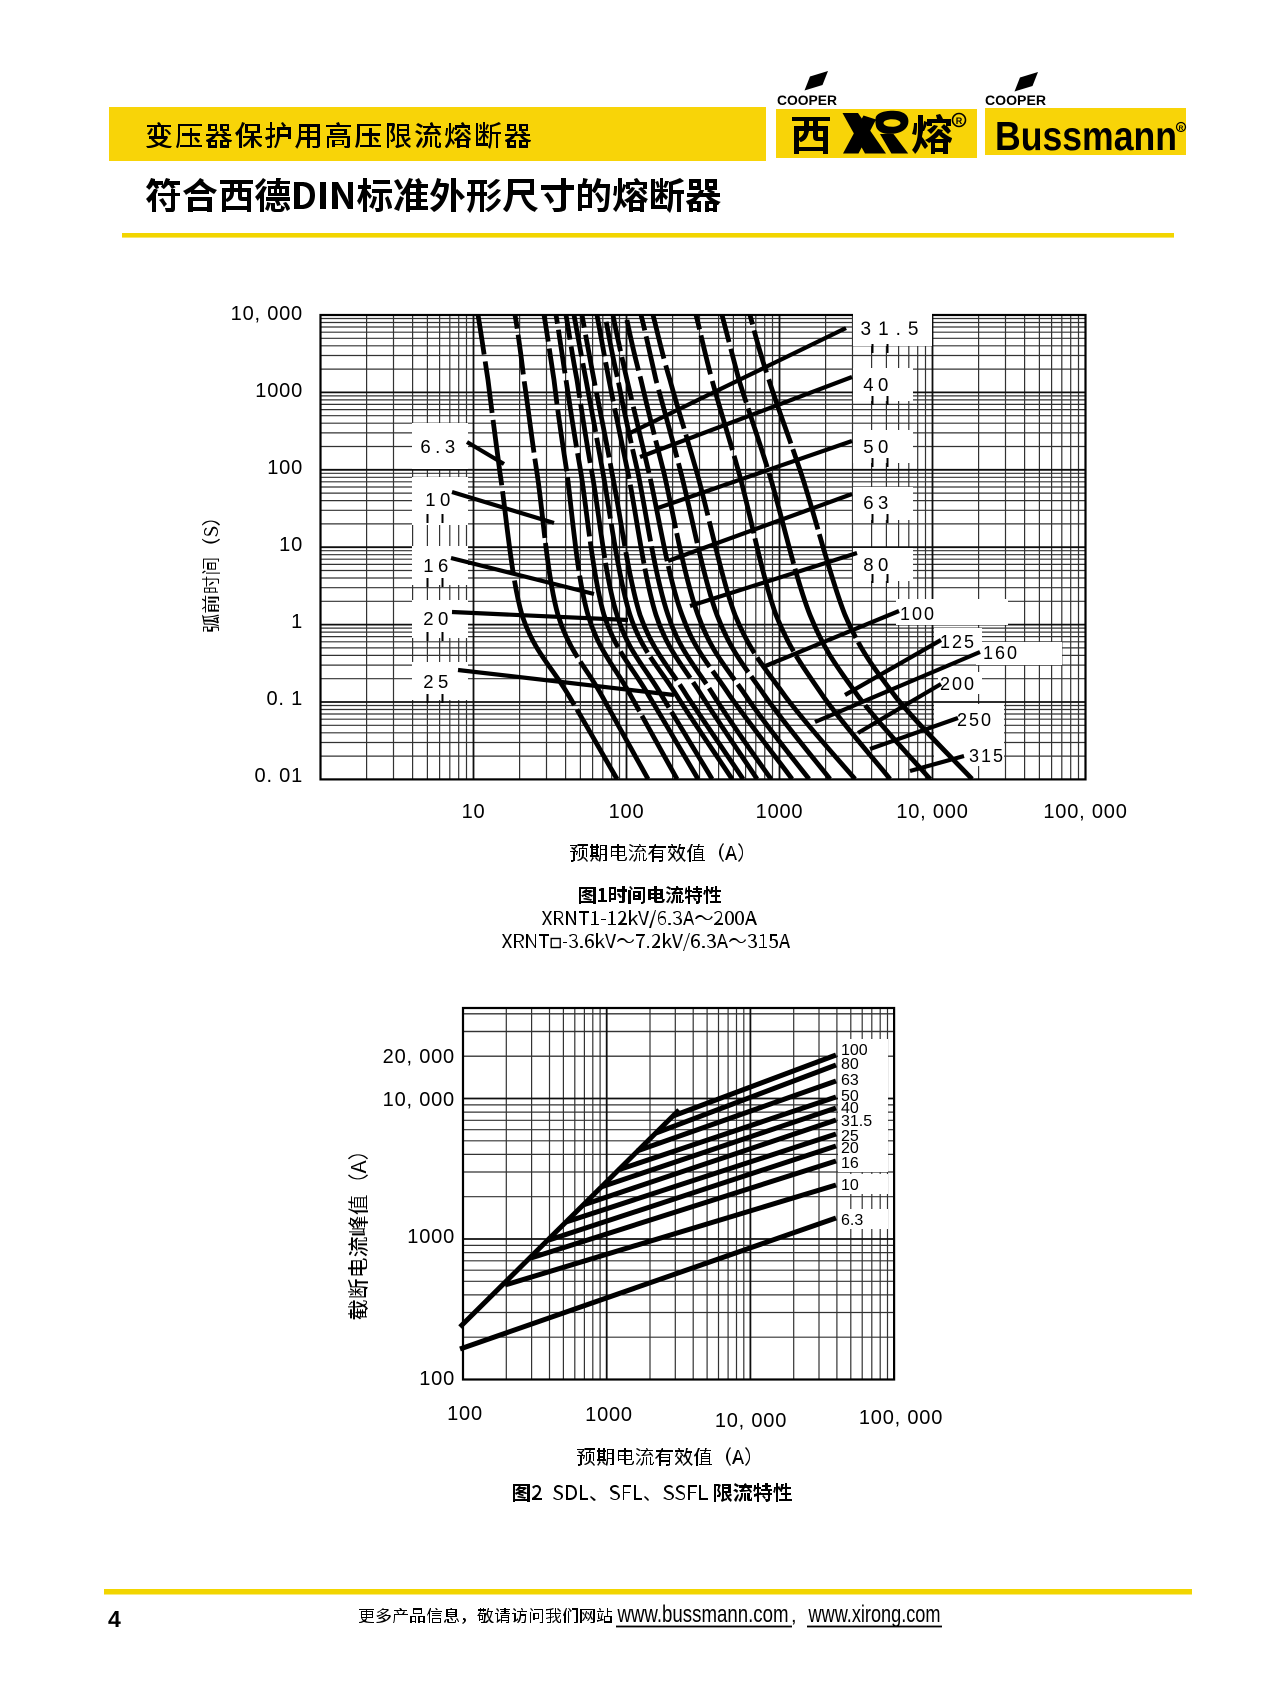  Describe the element at coordinates (1086, 136) in the screenshot. I see `svg-text: Bussmann` at that location.